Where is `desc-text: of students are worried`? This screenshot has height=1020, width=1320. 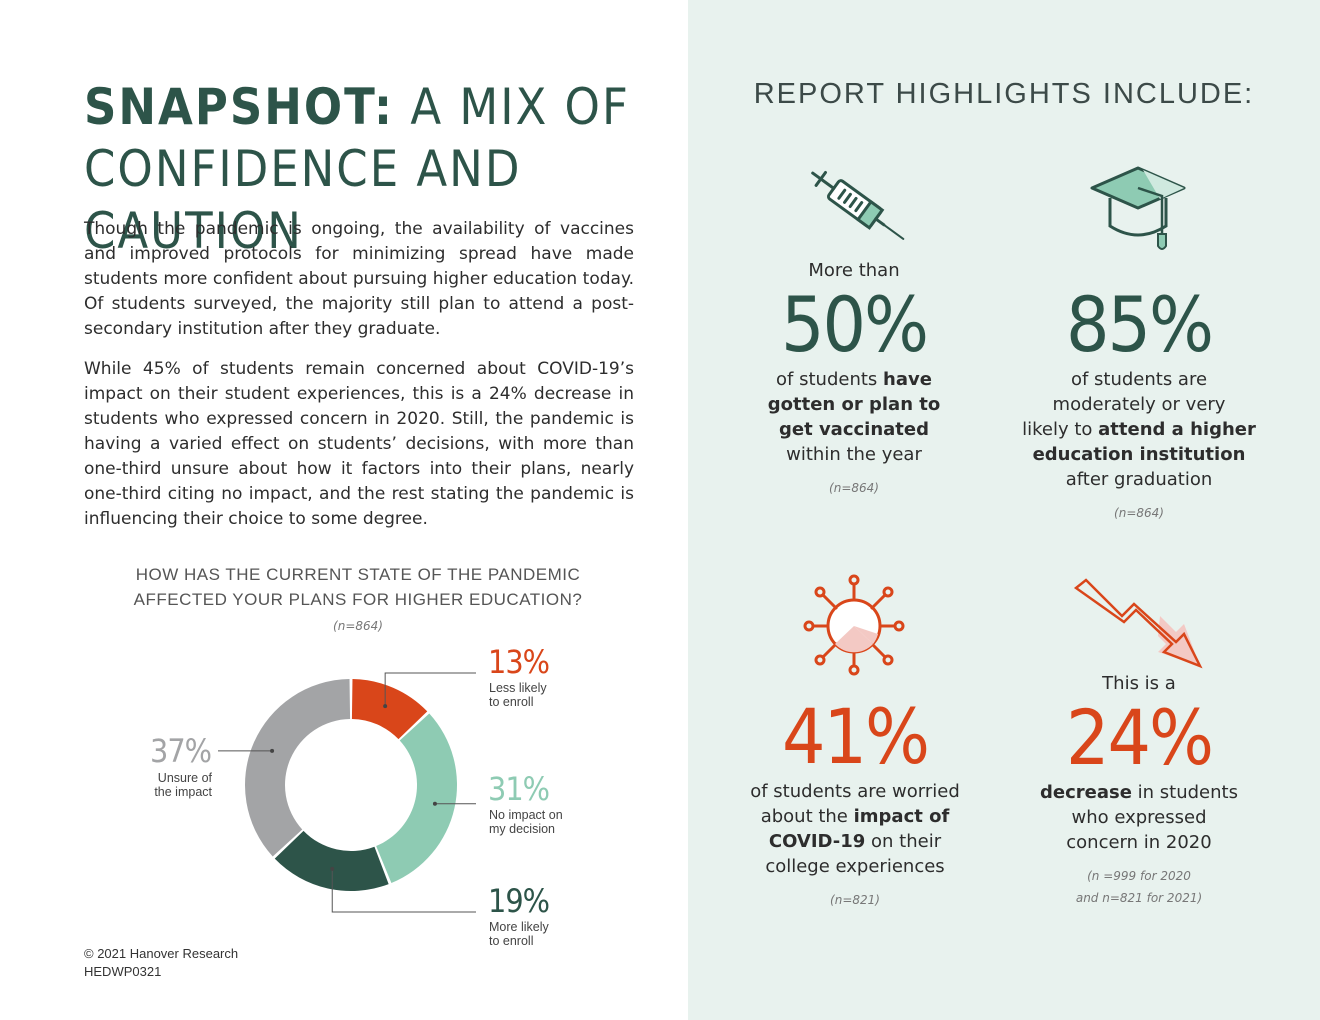 desc-text: of students are worried is located at coordinates (855, 791).